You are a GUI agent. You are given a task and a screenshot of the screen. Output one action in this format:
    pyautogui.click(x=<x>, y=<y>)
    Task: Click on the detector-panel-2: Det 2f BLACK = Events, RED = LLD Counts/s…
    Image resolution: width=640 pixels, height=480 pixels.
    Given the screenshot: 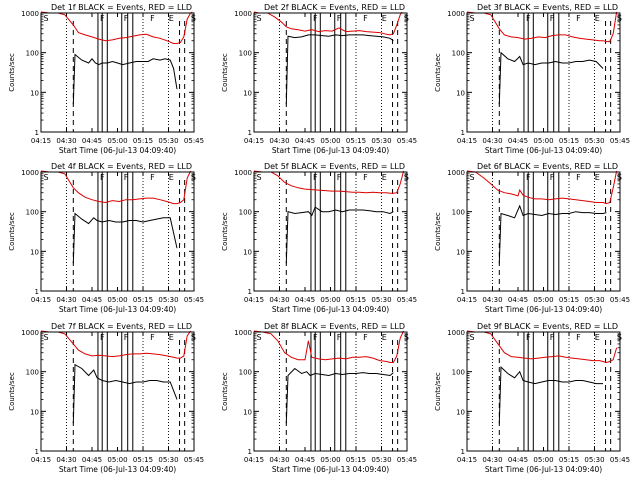 What is the action you would take?
    pyautogui.click(x=319, y=79)
    